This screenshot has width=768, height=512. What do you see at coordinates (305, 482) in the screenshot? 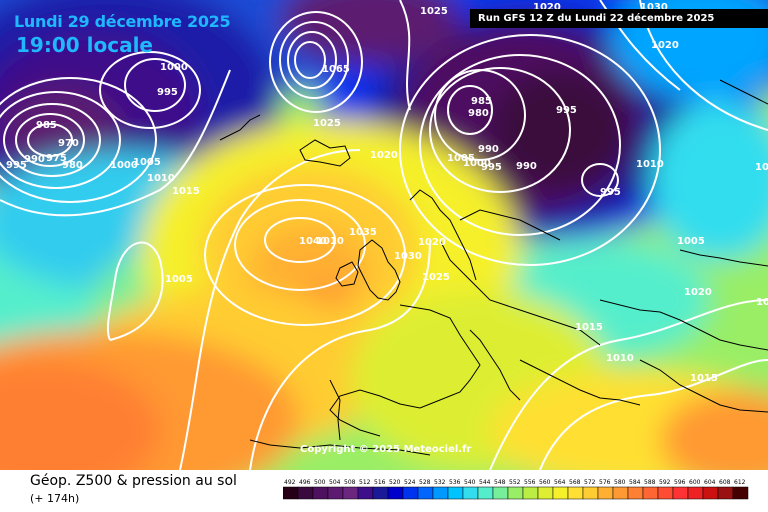
I see `scale-tick-label: 496` at bounding box center [305, 482].